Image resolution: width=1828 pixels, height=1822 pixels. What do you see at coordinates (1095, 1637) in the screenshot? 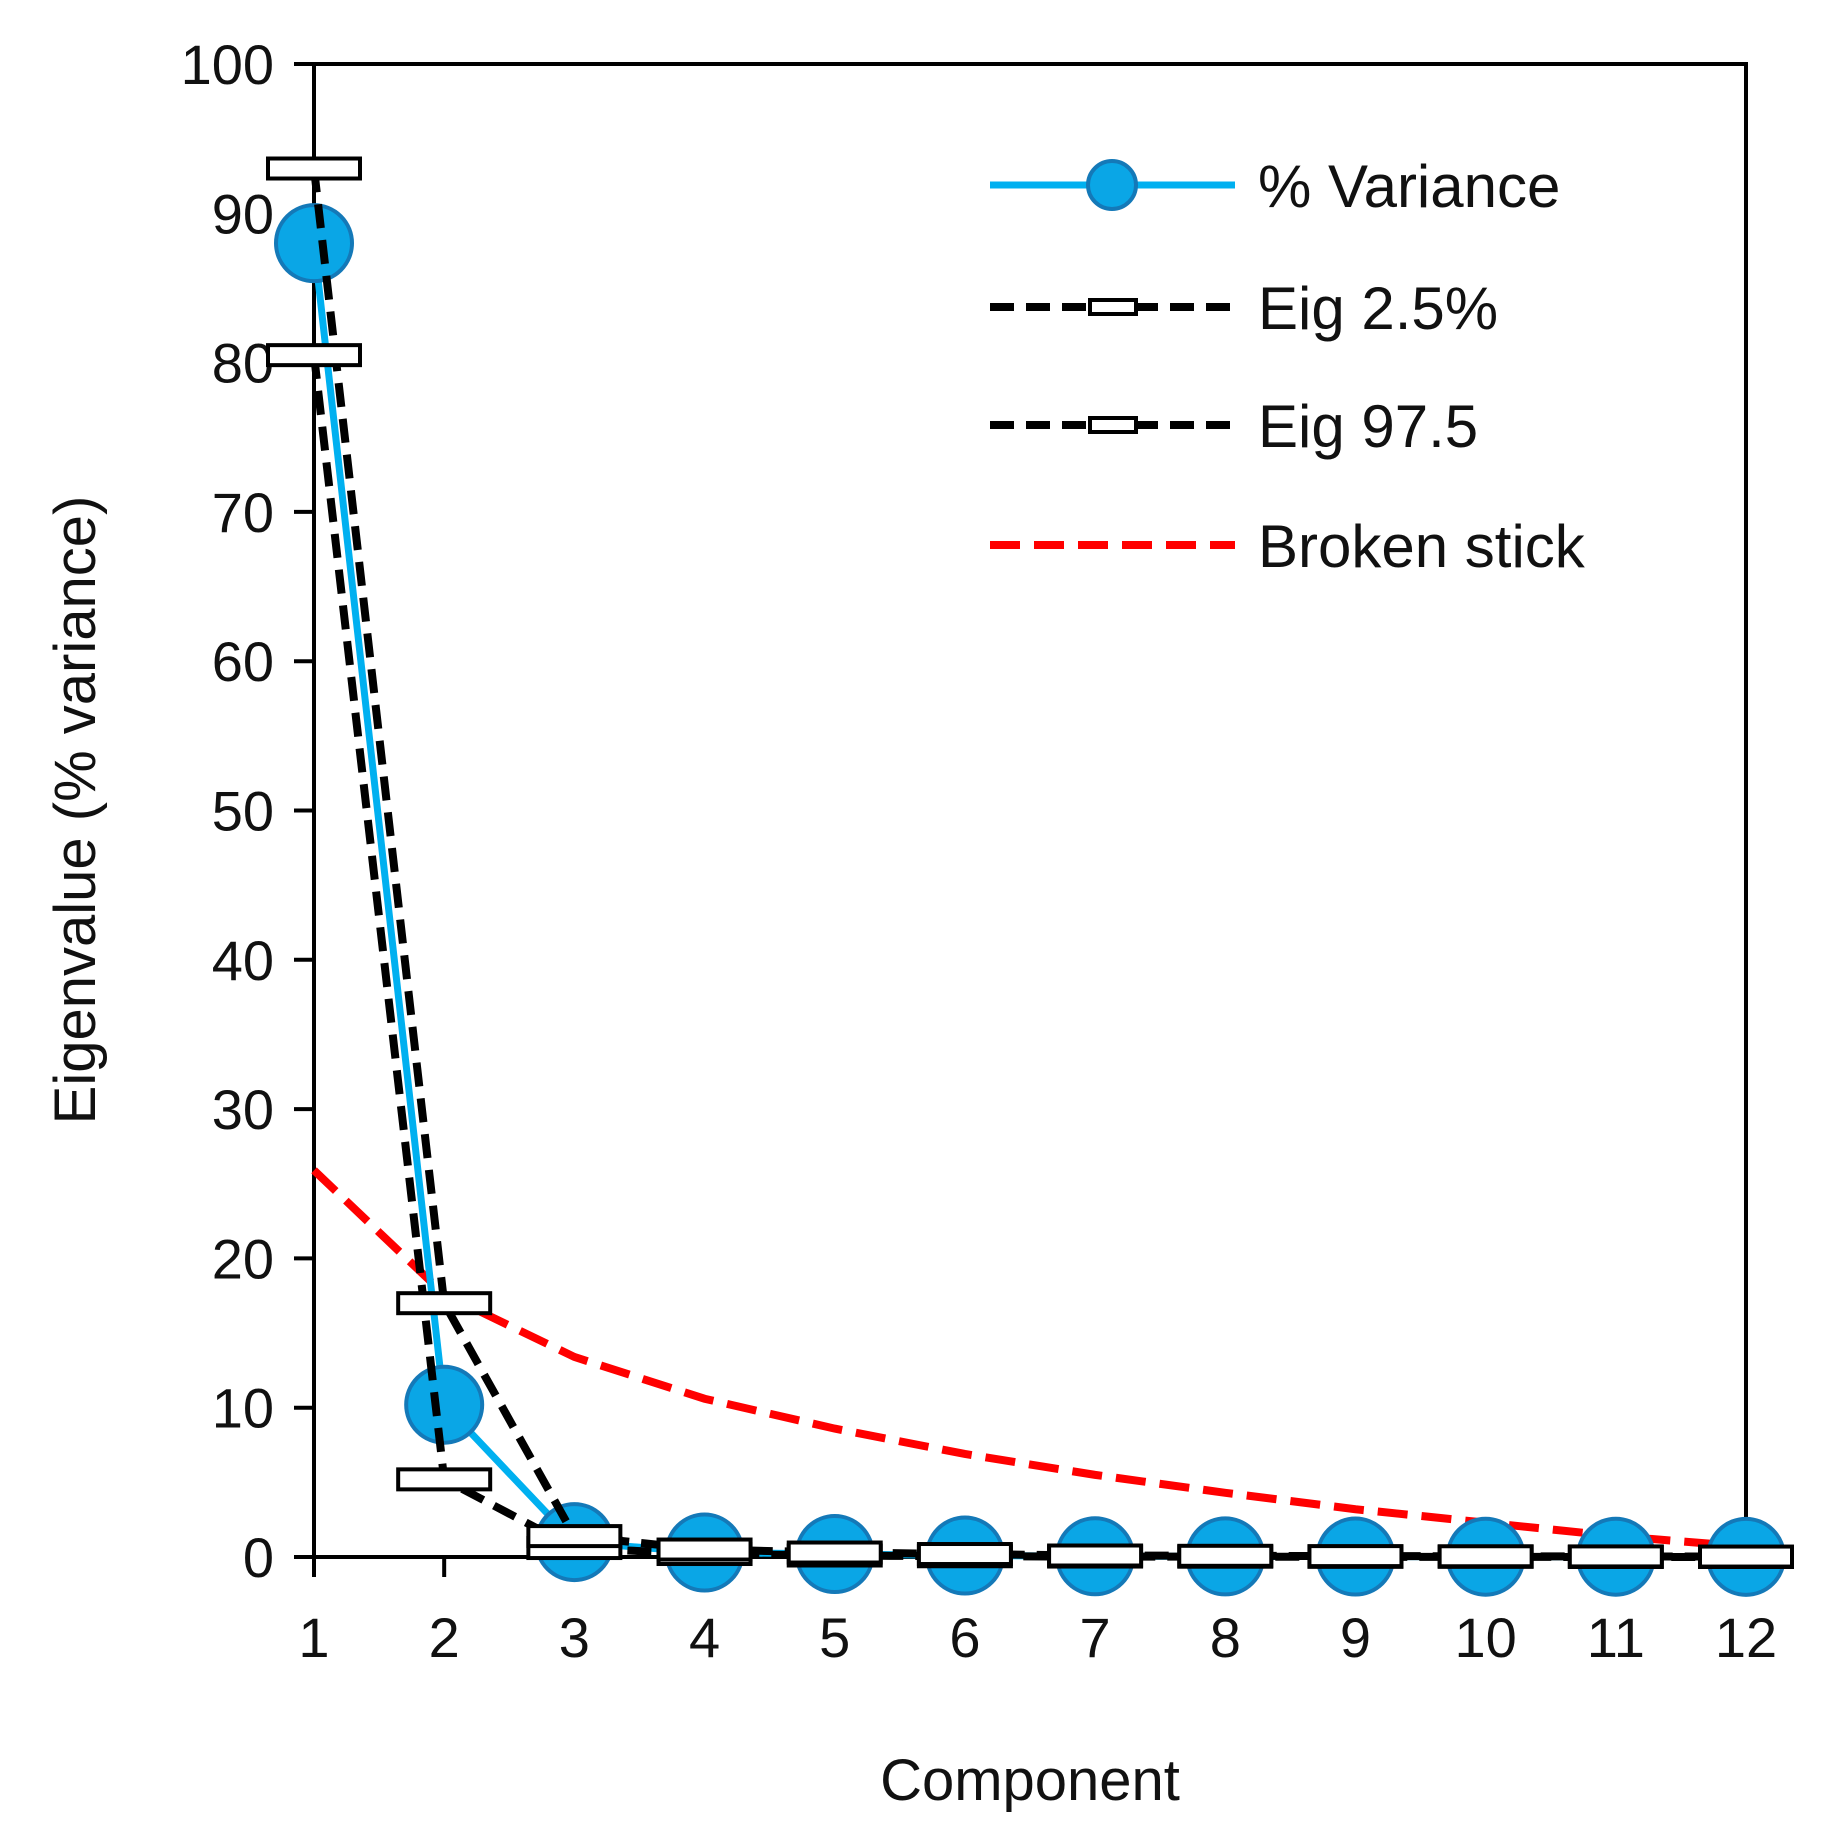
I see `x-tick-label: 7` at bounding box center [1095, 1637].